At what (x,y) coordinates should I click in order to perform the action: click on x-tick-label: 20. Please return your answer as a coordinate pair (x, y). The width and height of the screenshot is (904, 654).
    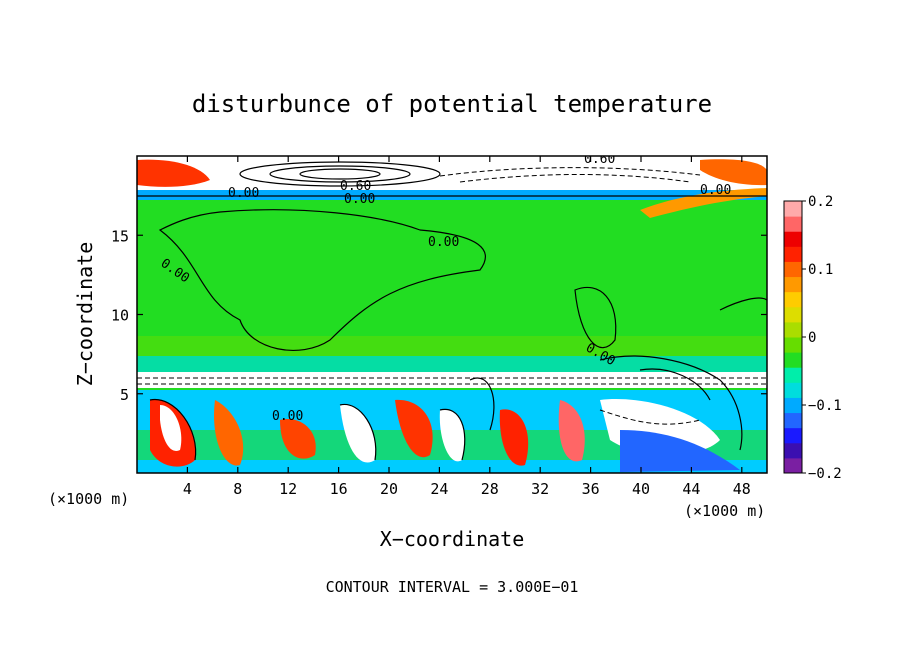
    Looking at the image, I should click on (389, 489).